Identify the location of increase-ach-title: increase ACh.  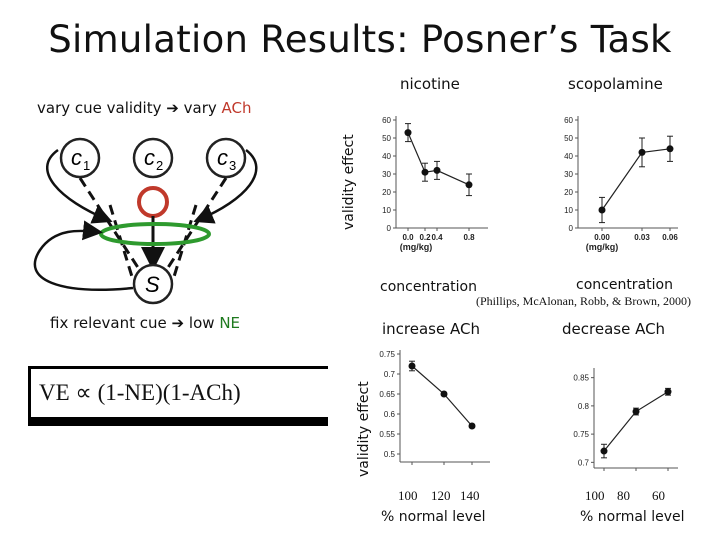
(431, 329).